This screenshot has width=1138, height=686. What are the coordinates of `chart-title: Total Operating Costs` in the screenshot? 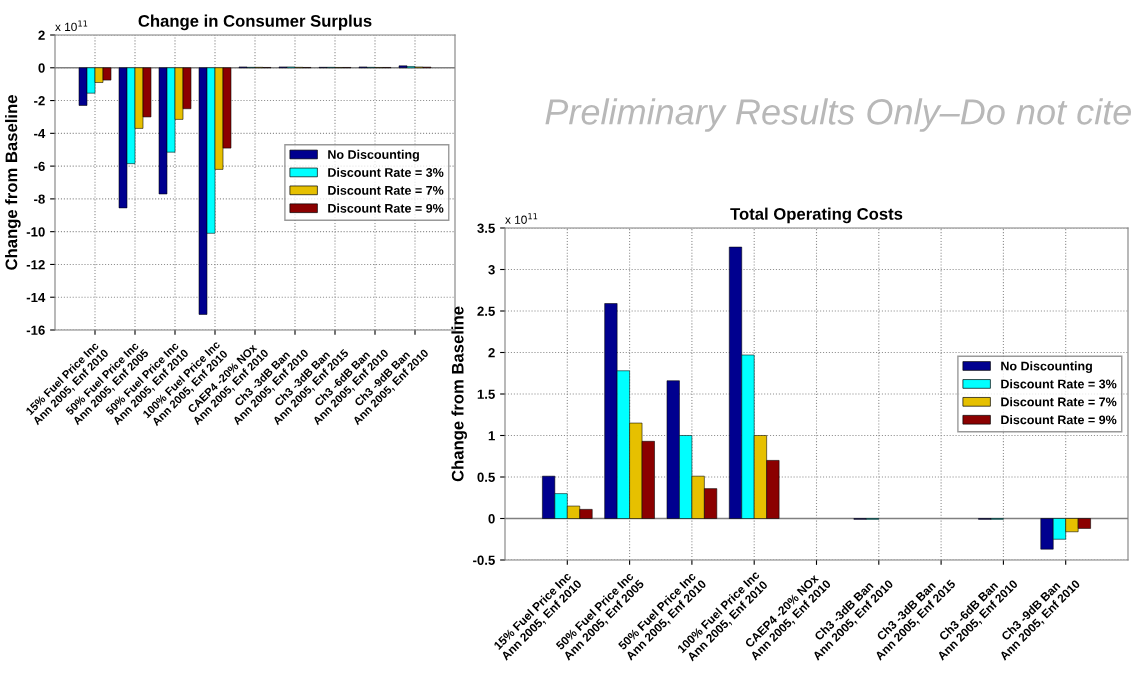 It's located at (816, 215).